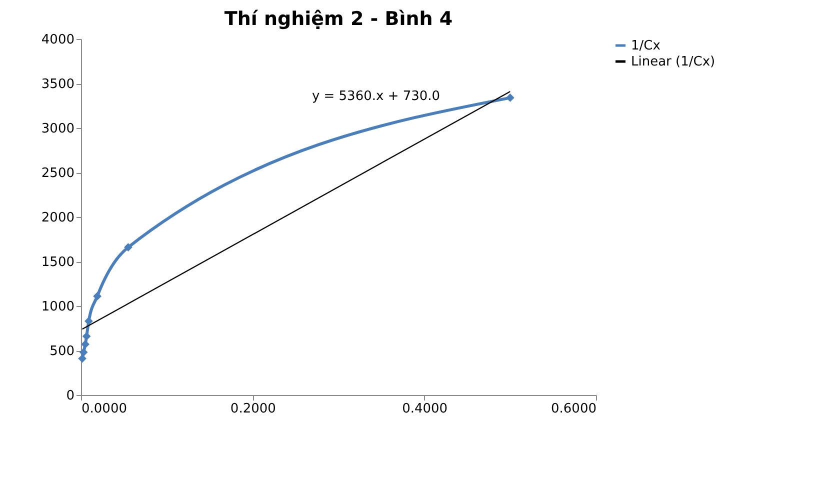  Describe the element at coordinates (573, 409) in the screenshot. I see `x-tick-label: 0.6000` at that location.